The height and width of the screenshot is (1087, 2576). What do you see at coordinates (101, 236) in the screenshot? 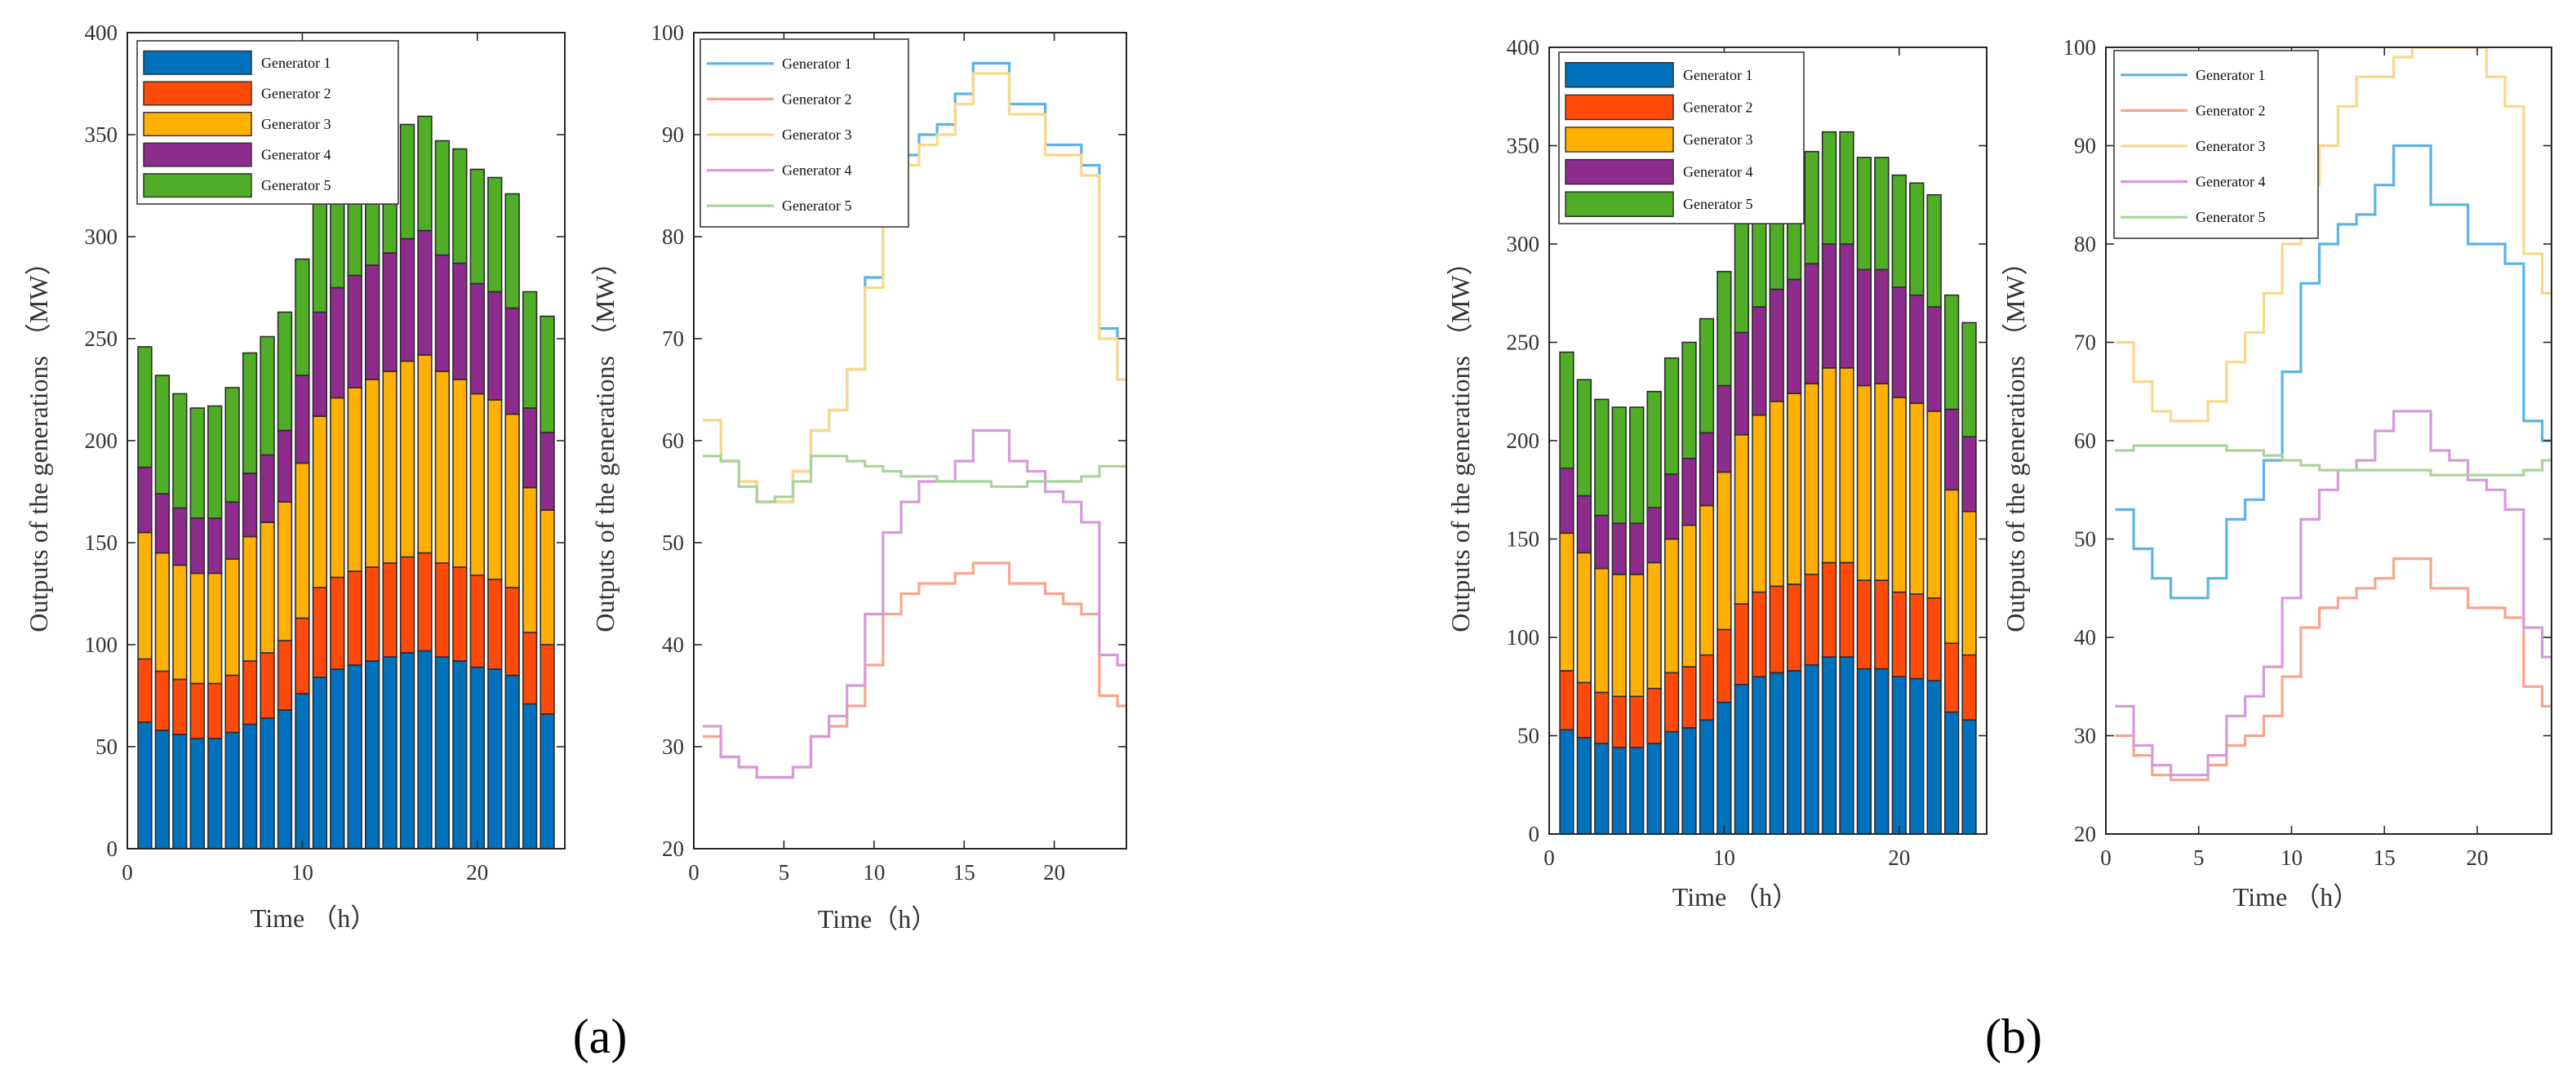
I see `y-tick-label: 300` at bounding box center [101, 236].